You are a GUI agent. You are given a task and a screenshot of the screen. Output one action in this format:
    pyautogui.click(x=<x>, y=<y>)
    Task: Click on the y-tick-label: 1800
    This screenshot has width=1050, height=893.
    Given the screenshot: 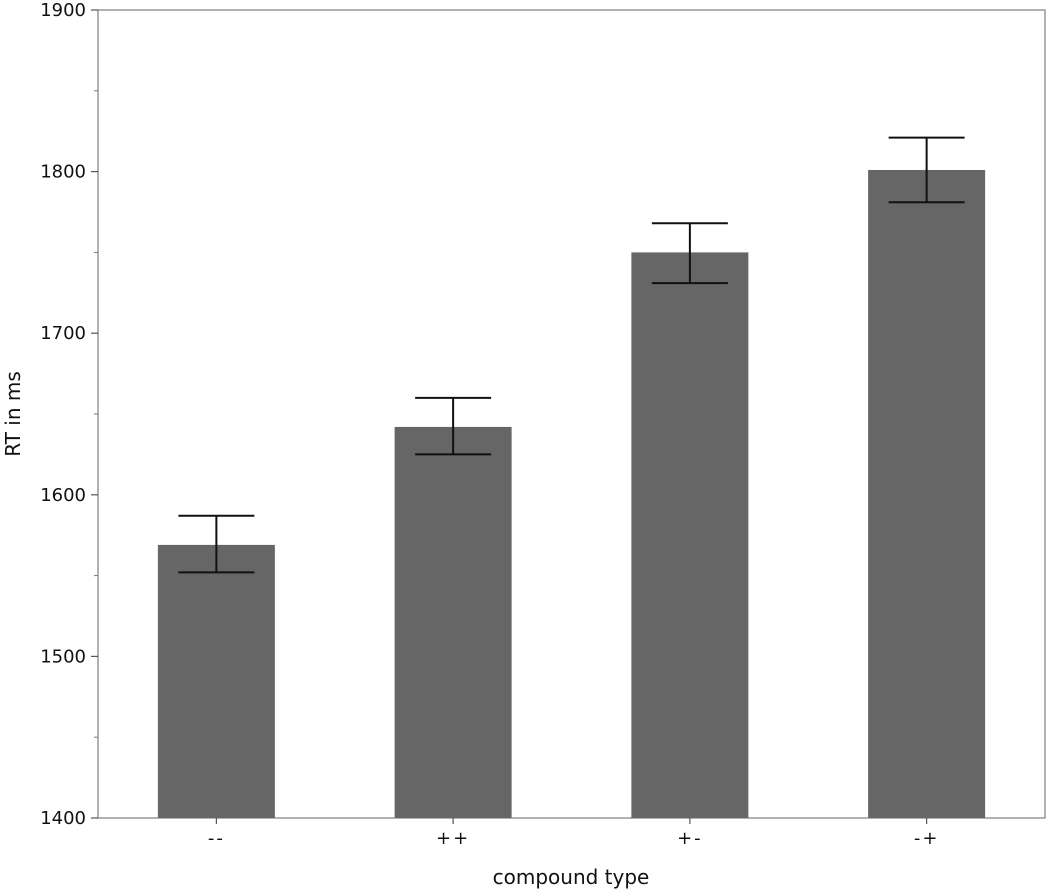 What is the action you would take?
    pyautogui.click(x=63, y=172)
    